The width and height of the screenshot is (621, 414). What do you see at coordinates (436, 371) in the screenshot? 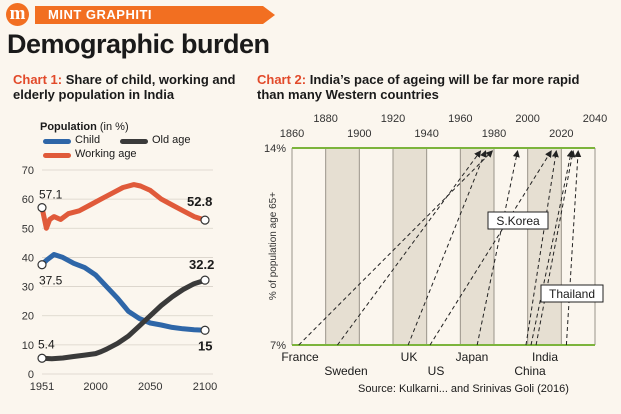
I see `country-label-us: US` at bounding box center [436, 371].